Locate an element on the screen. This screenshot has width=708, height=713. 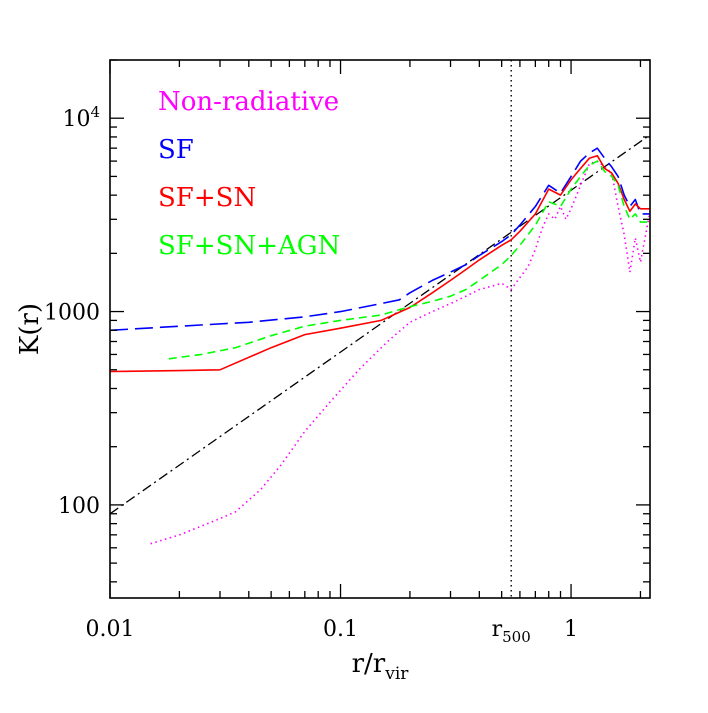
y-axis-label: K(r) is located at coordinates (30, 329).